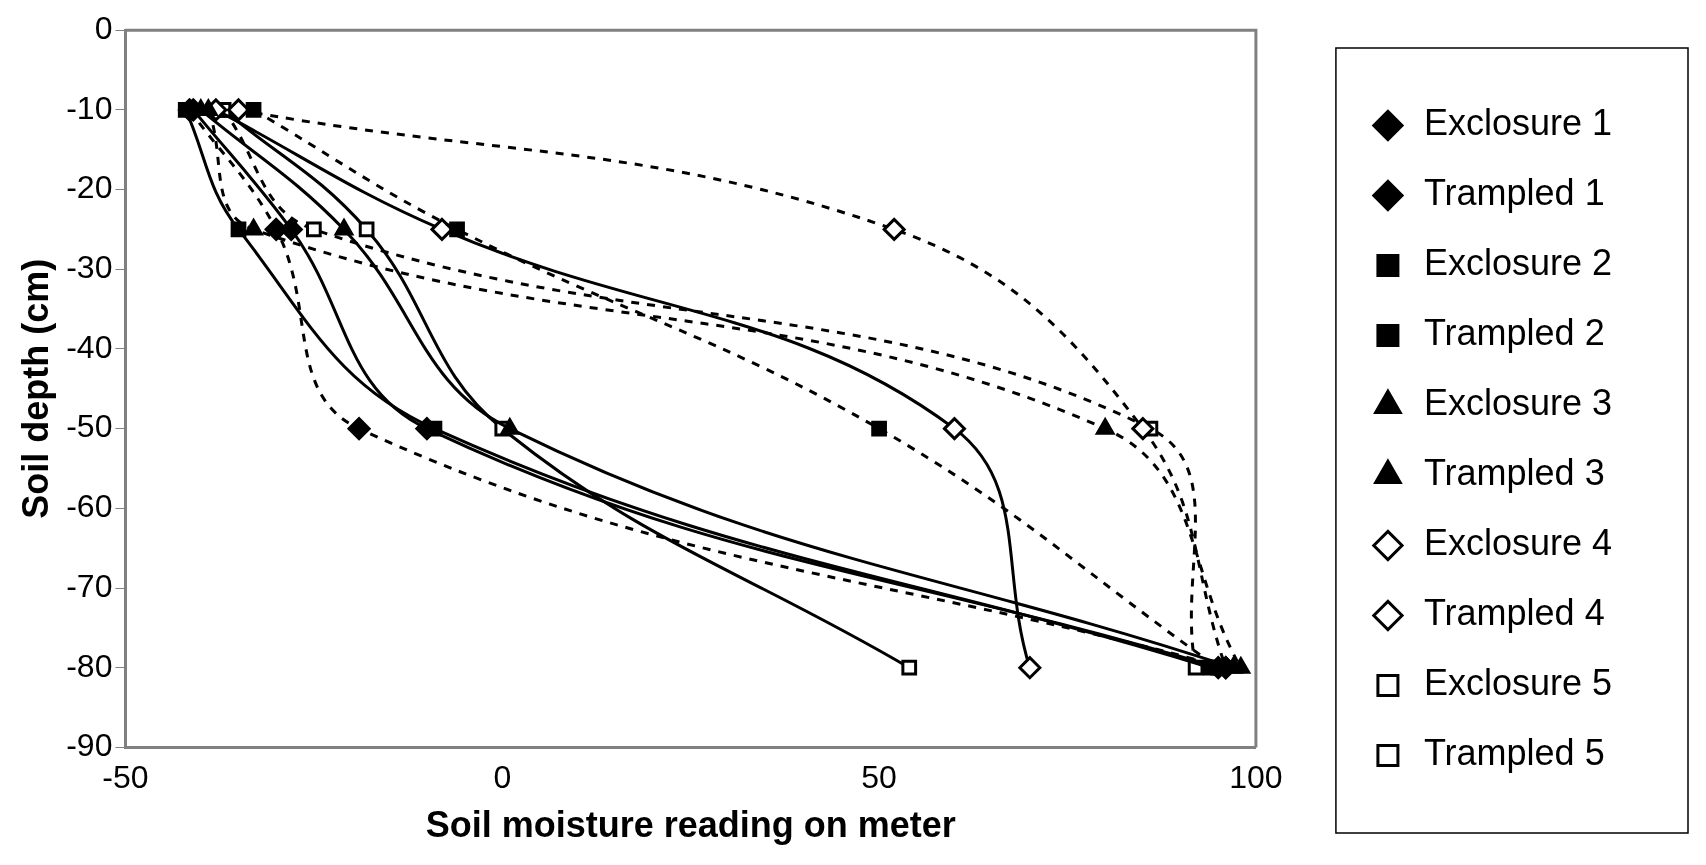 The image size is (1706, 865). I want to click on y-tick-label: -30, so click(89, 267).